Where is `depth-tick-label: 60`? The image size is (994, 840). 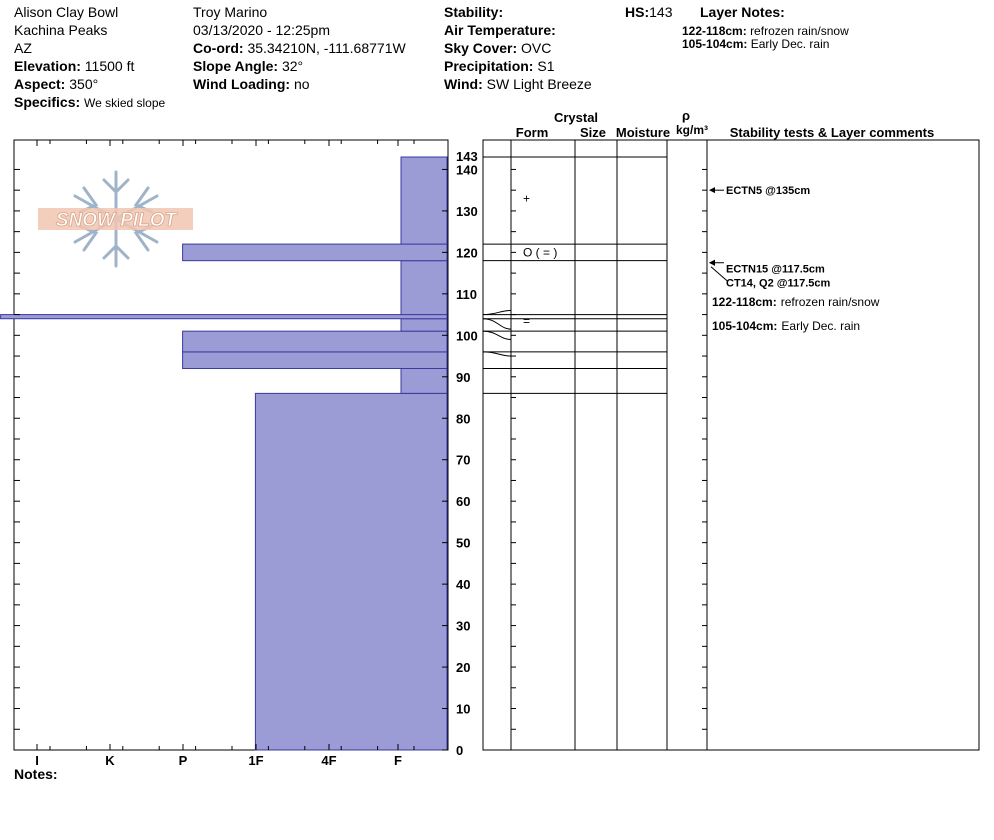 depth-tick-label: 60 is located at coordinates (463, 501).